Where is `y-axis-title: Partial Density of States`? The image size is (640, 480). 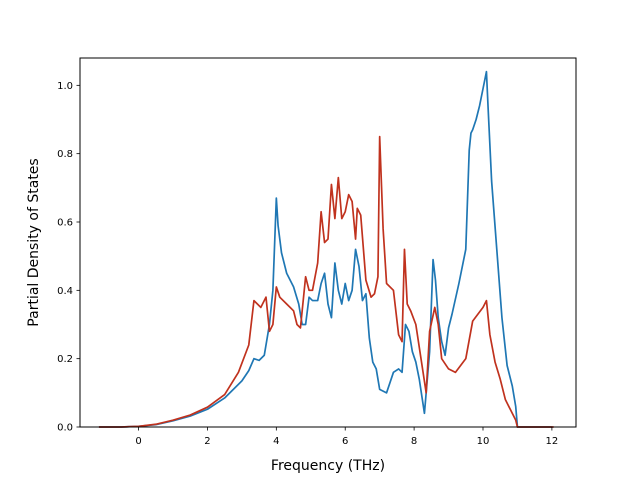
y-axis-title: Partial Density of States is located at coordinates (34, 242).